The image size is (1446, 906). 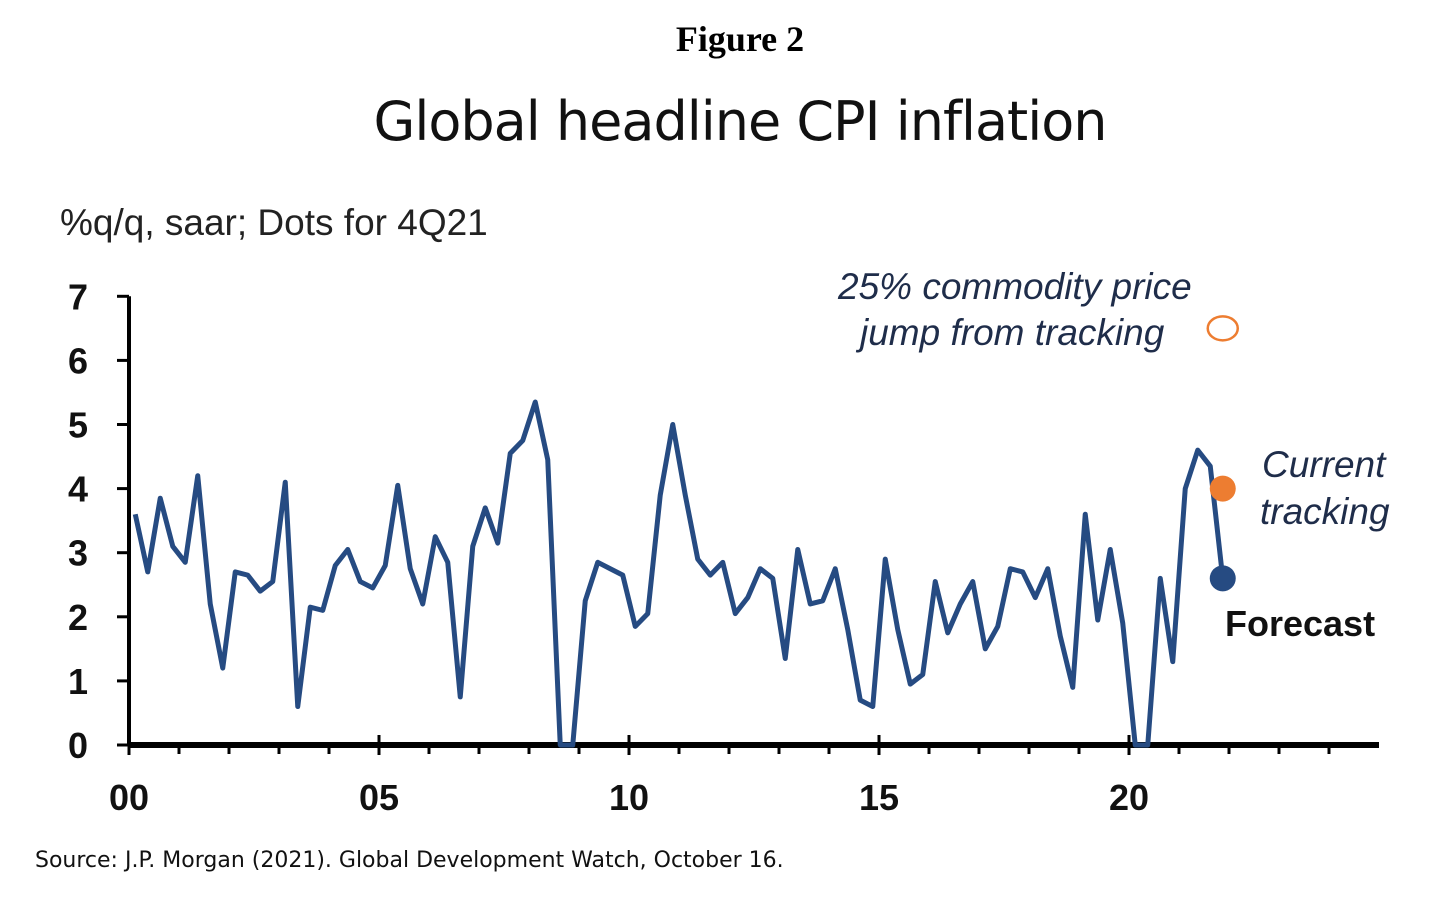 What do you see at coordinates (78, 489) in the screenshot?
I see `y-tick-label: 4` at bounding box center [78, 489].